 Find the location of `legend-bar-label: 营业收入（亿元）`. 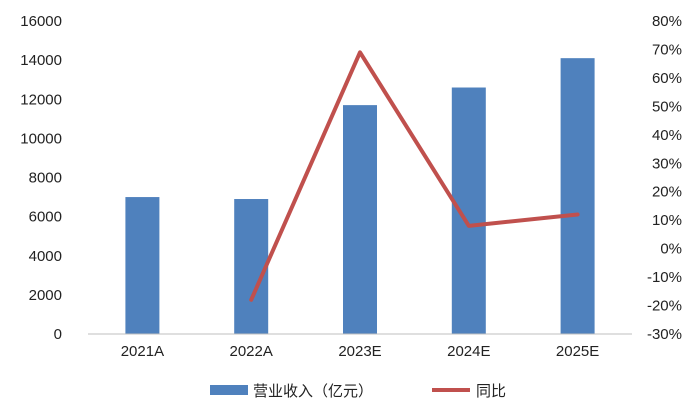

legend-bar-label: 营业收入（亿元） is located at coordinates (313, 391).